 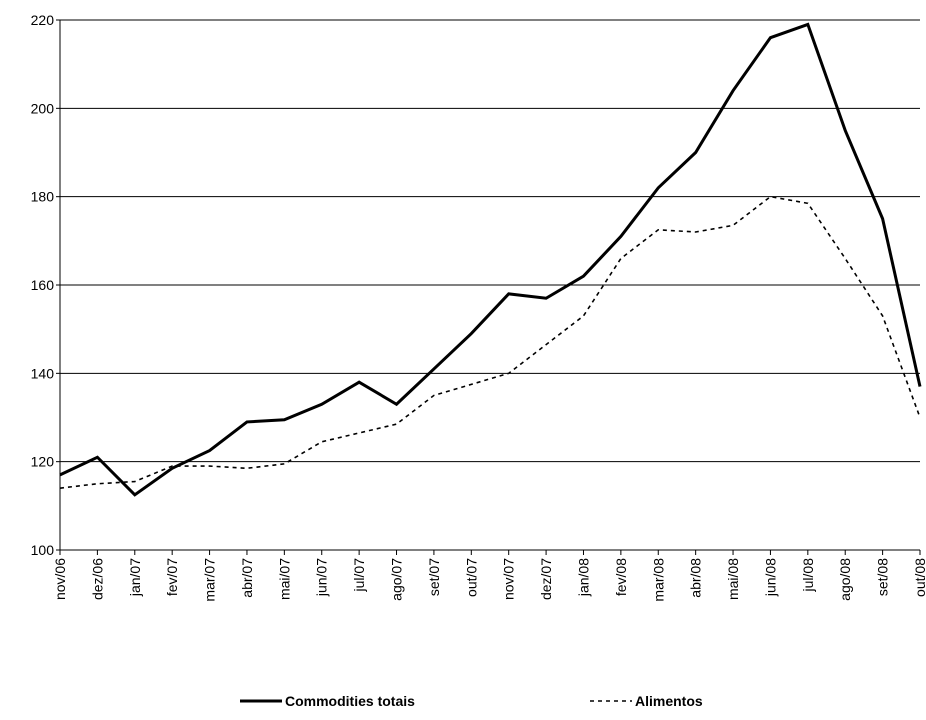 I want to click on x-tick-label: mai/07, so click(x=284, y=579).